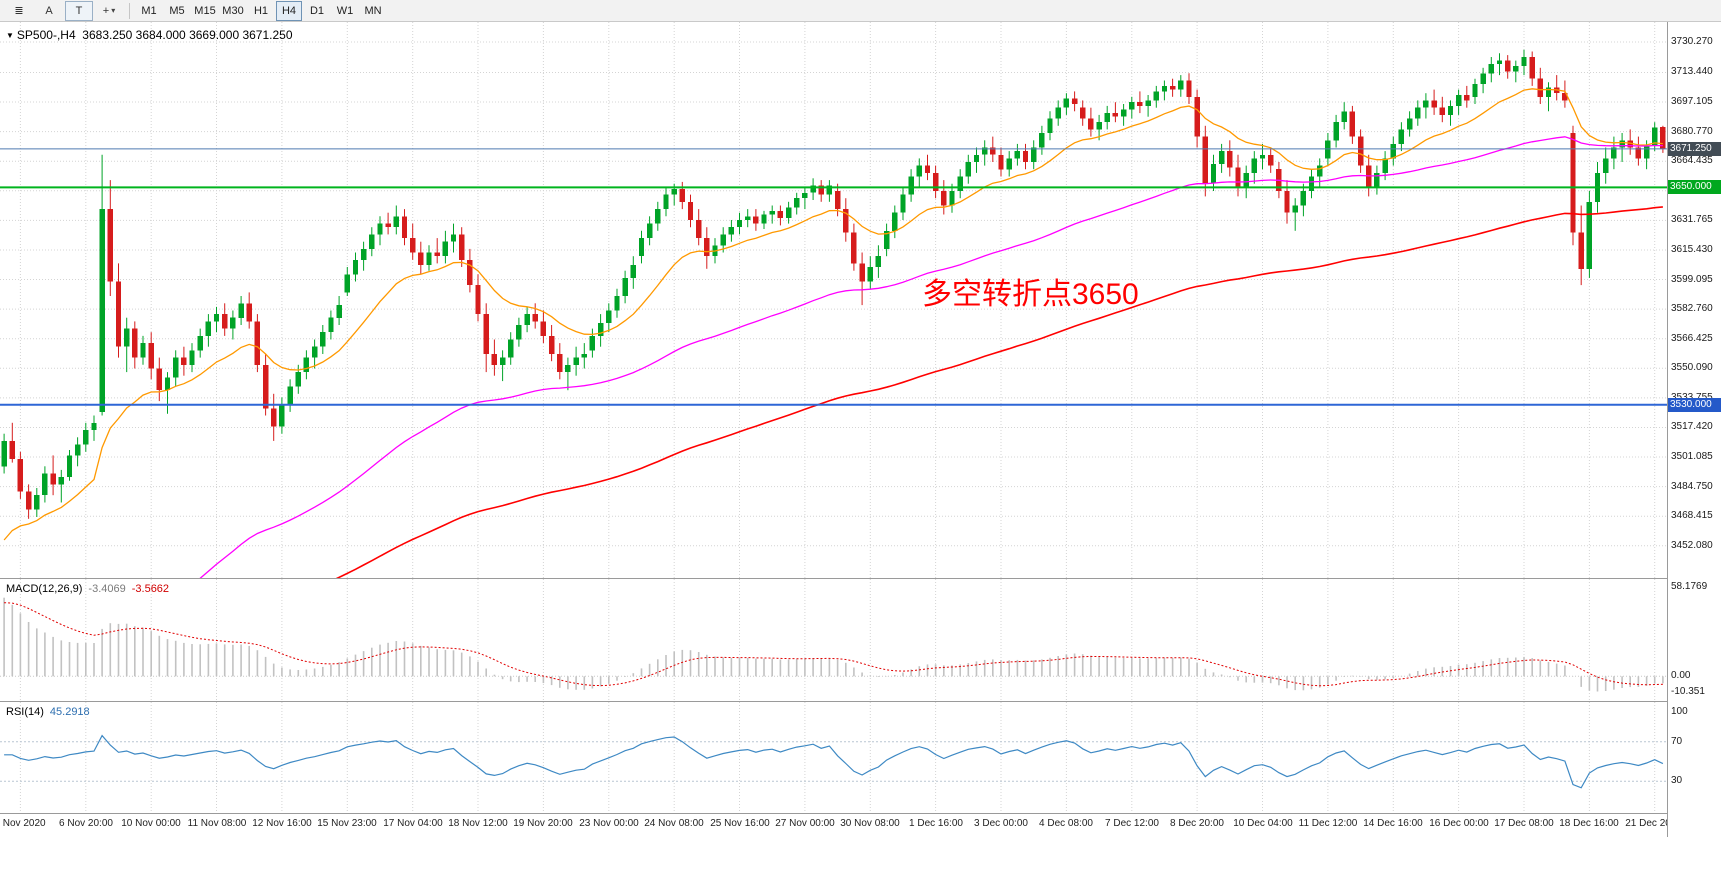  What do you see at coordinates (1066, 823) in the screenshot?
I see `time-axis-label: 4 Dec 08:00` at bounding box center [1066, 823].